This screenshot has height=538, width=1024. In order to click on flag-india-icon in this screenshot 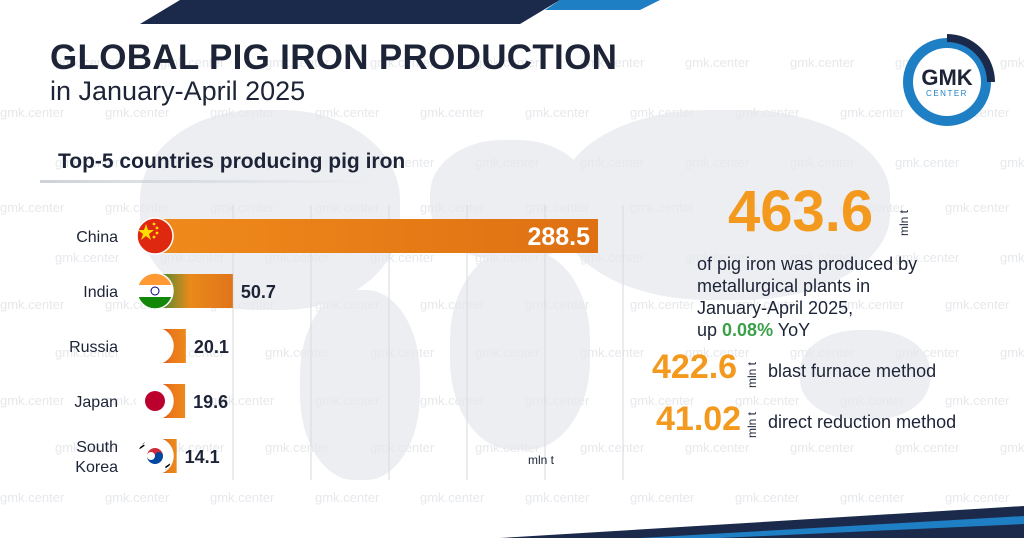, I will do `click(155, 291)`.